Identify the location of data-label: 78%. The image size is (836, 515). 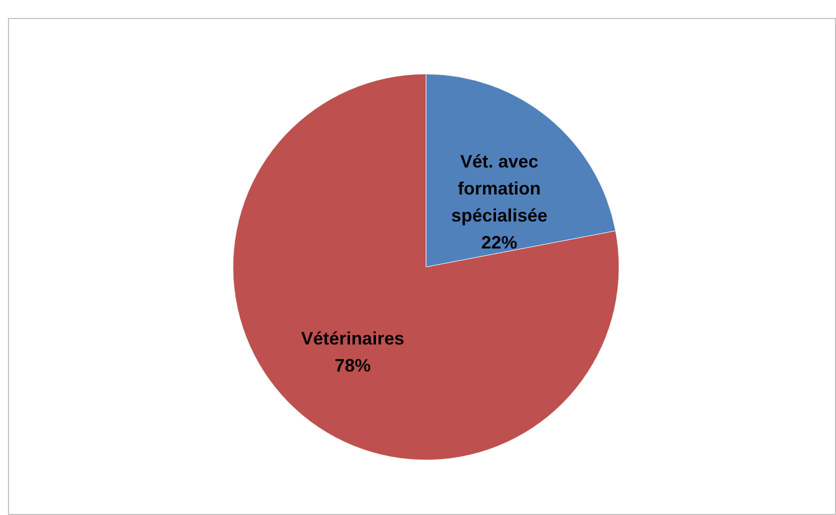
(352, 366).